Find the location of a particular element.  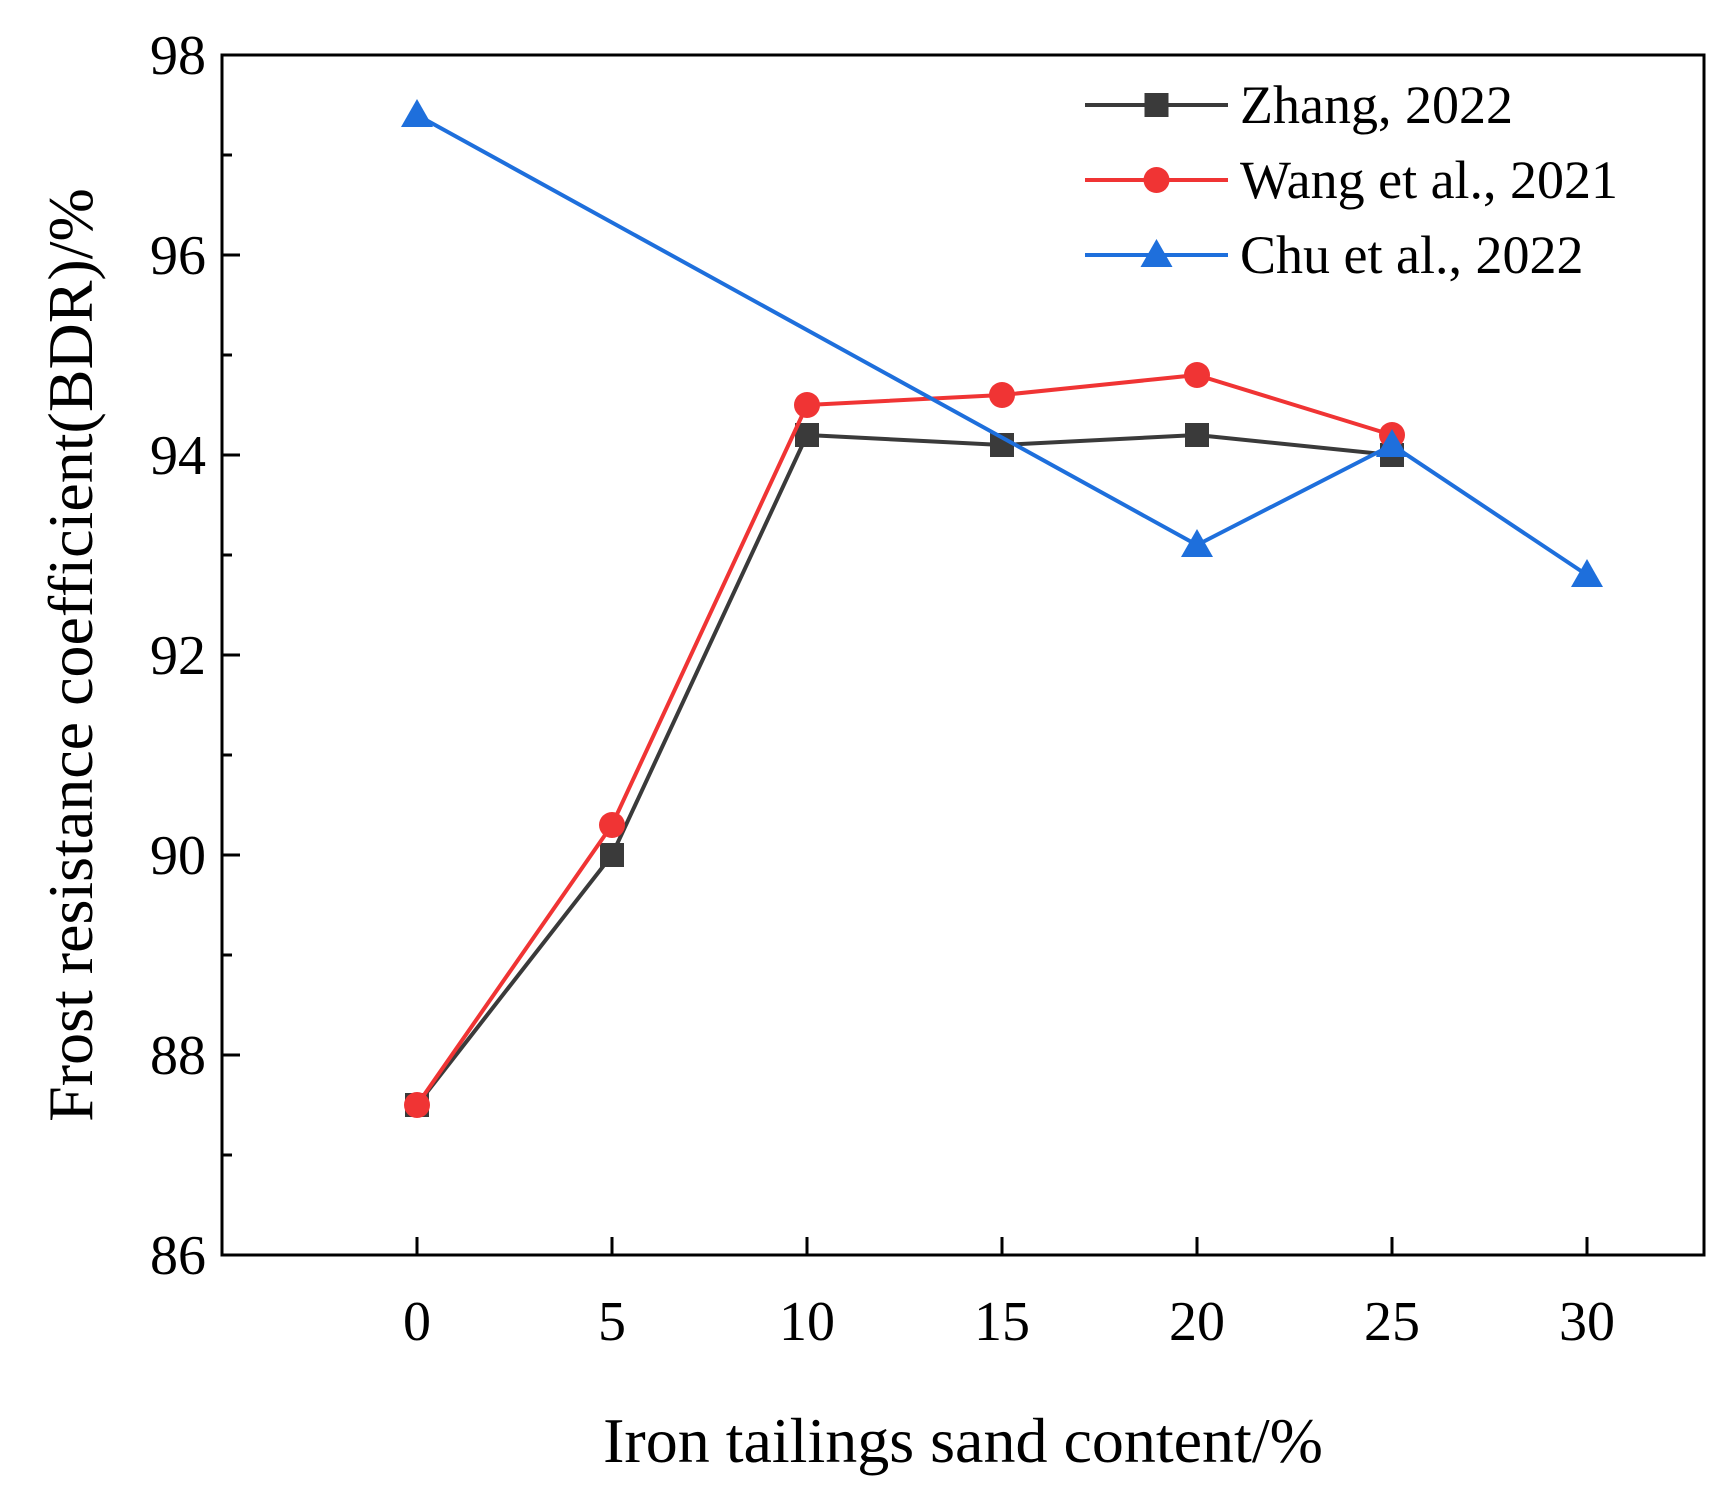

x-tick-label: 20 is located at coordinates (1197, 1322).